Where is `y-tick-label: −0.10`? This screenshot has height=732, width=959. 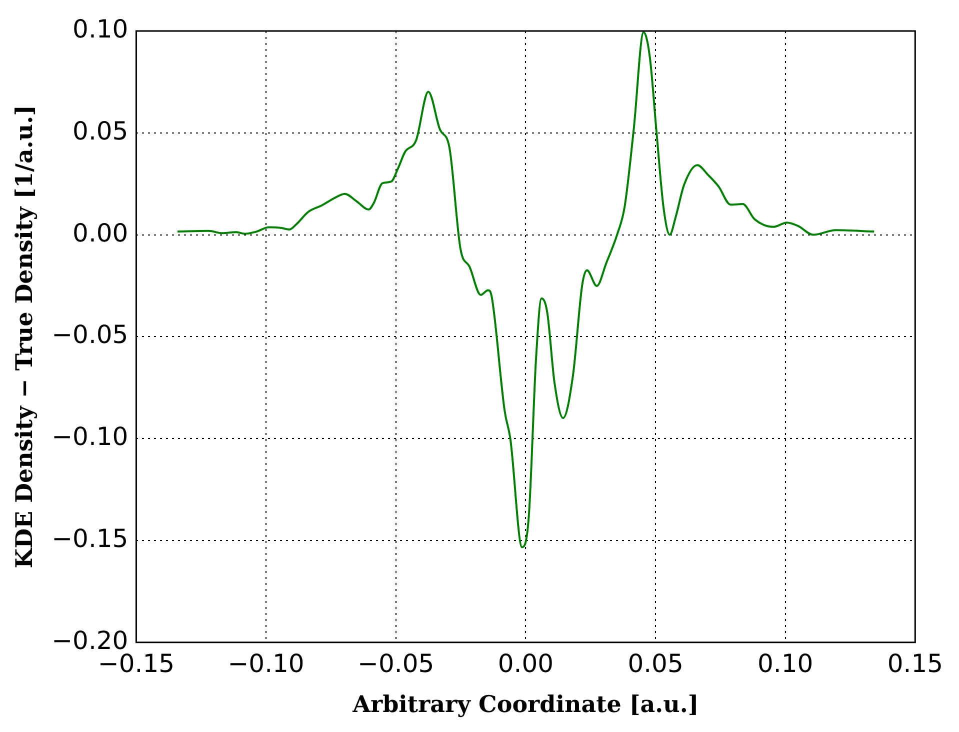
y-tick-label: −0.10 is located at coordinates (90, 437).